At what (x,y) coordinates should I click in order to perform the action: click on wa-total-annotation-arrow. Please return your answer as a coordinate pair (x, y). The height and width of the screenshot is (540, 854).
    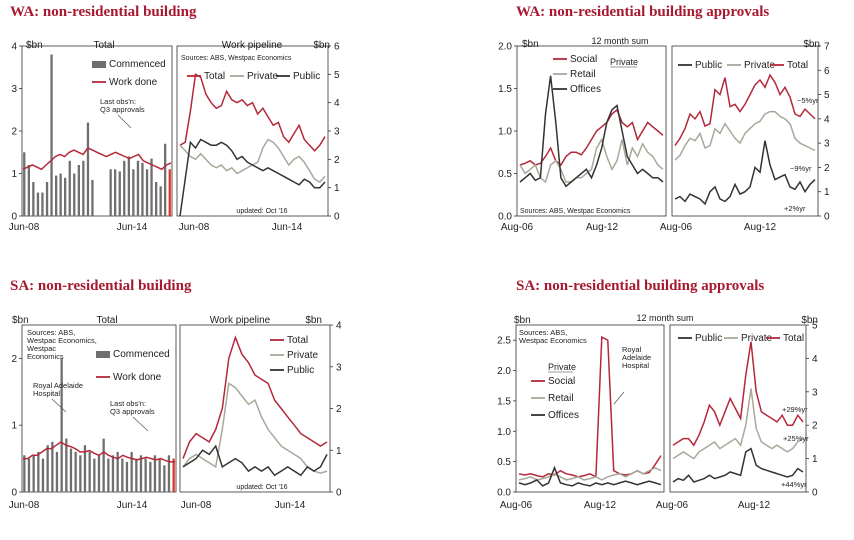
    Looking at the image, I should click on (124, 121).